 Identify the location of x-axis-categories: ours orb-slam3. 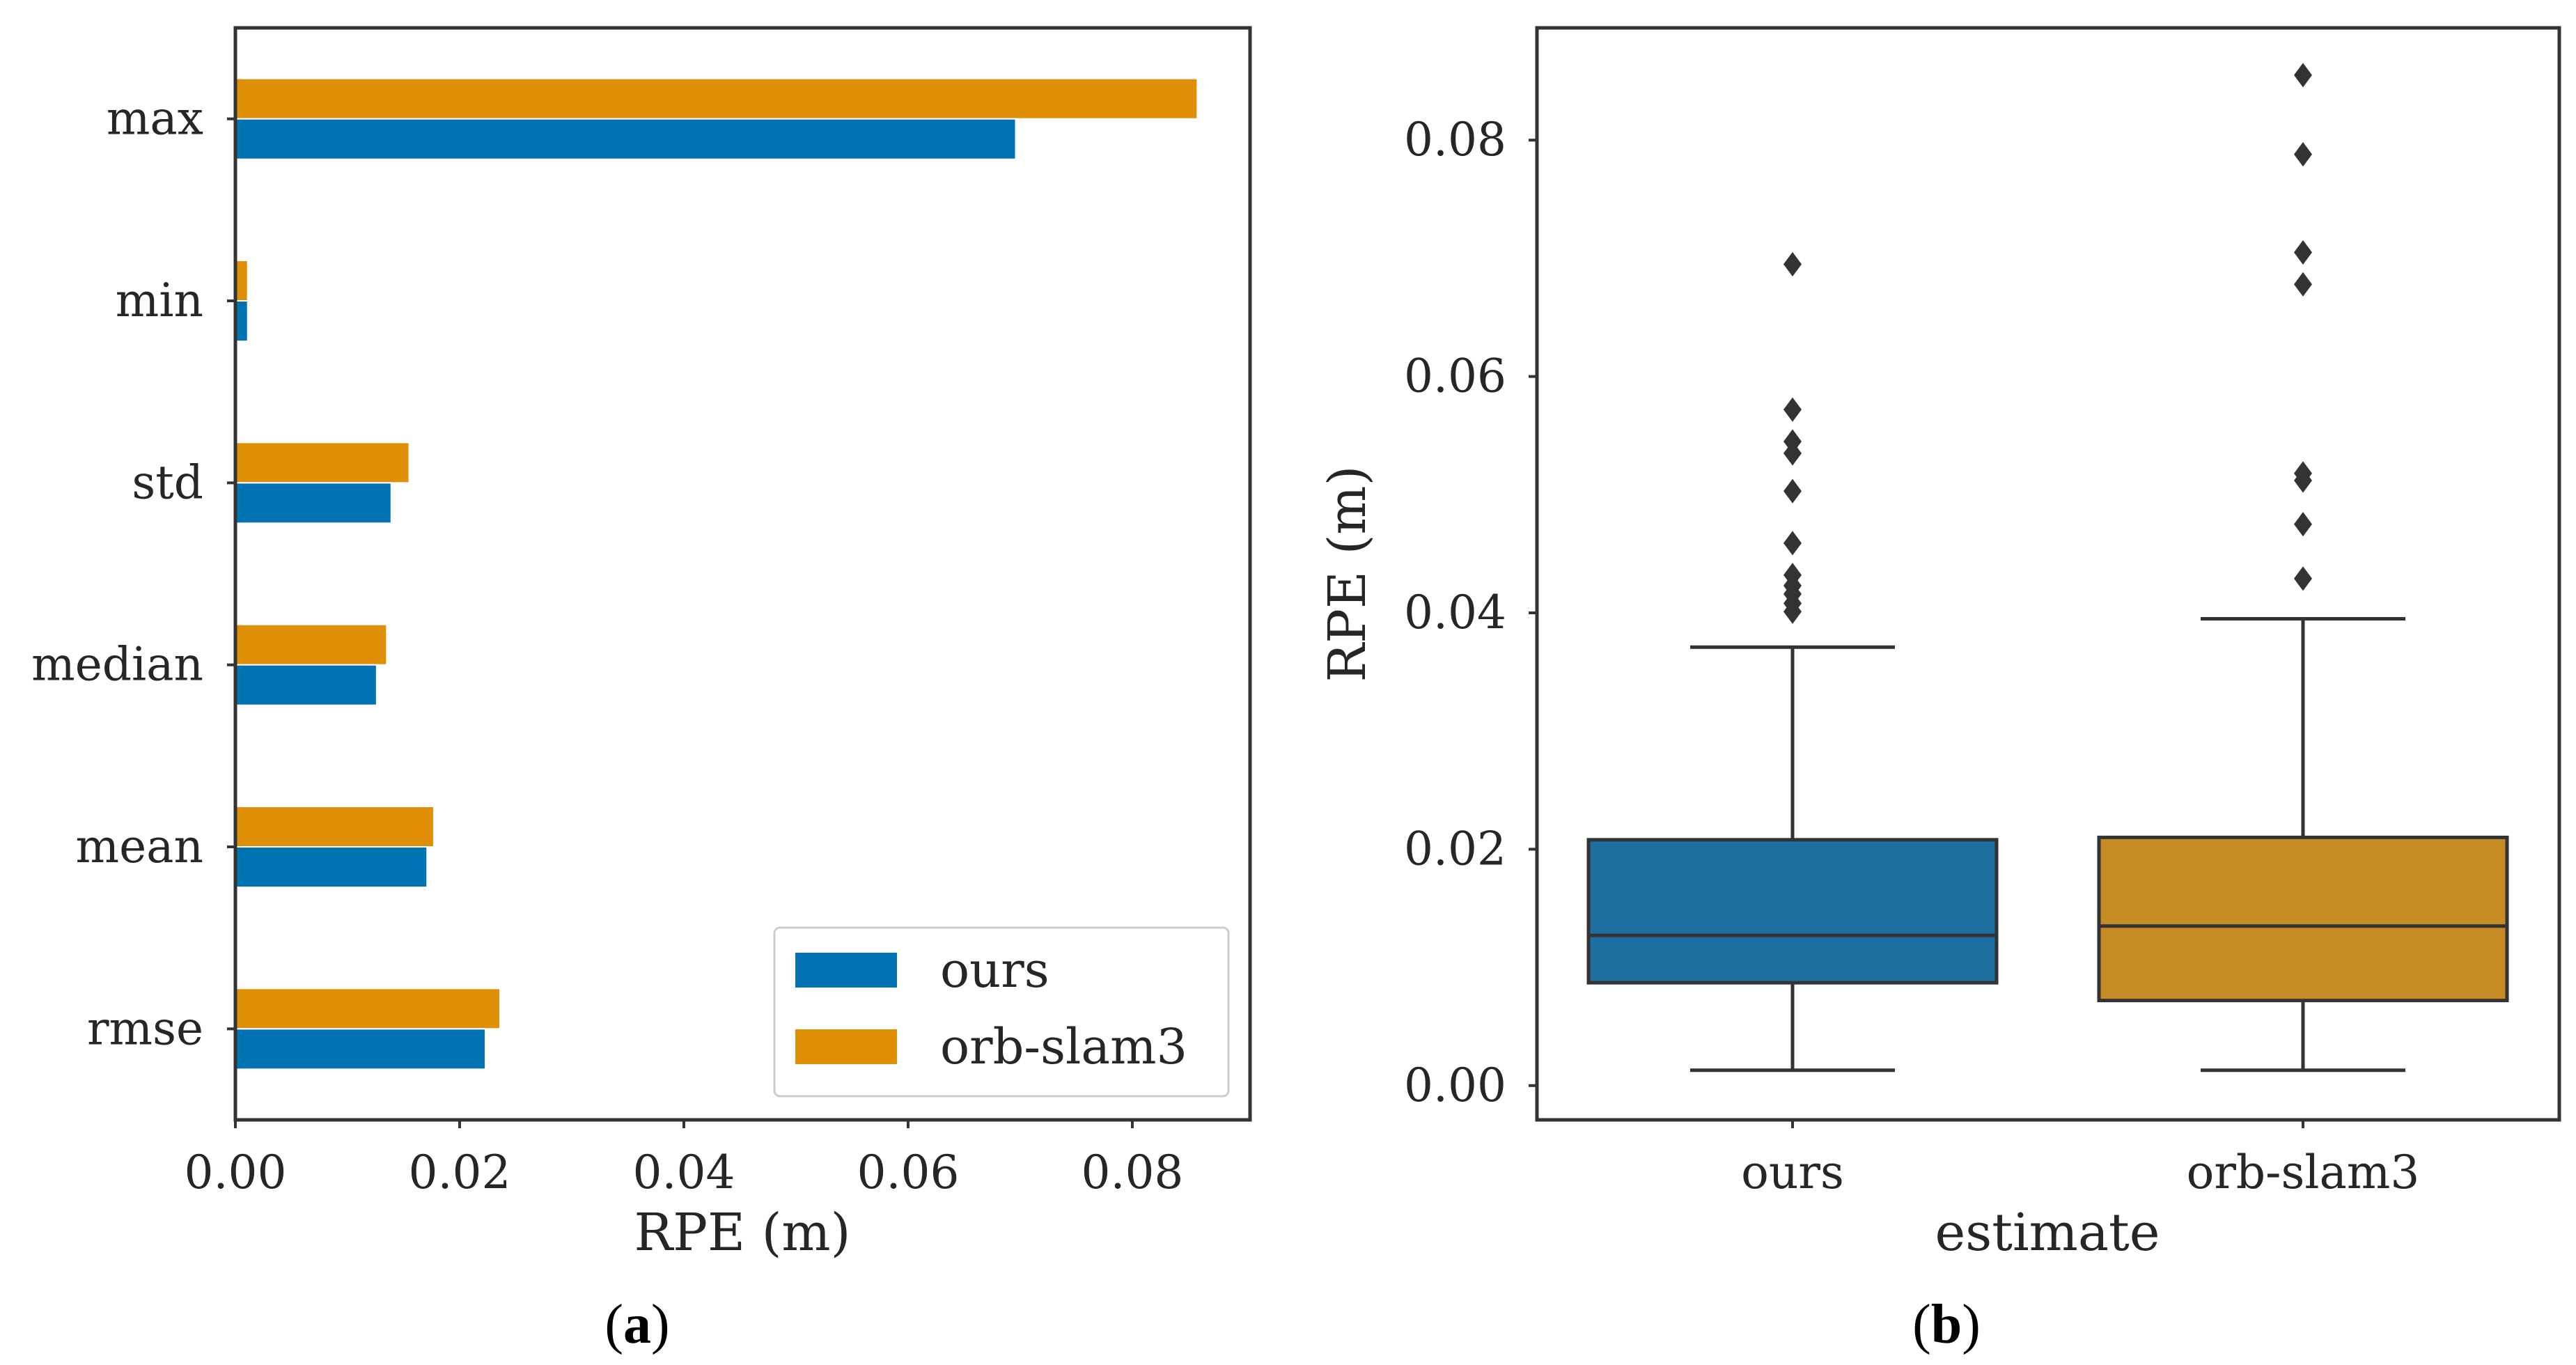
(2080, 1159).